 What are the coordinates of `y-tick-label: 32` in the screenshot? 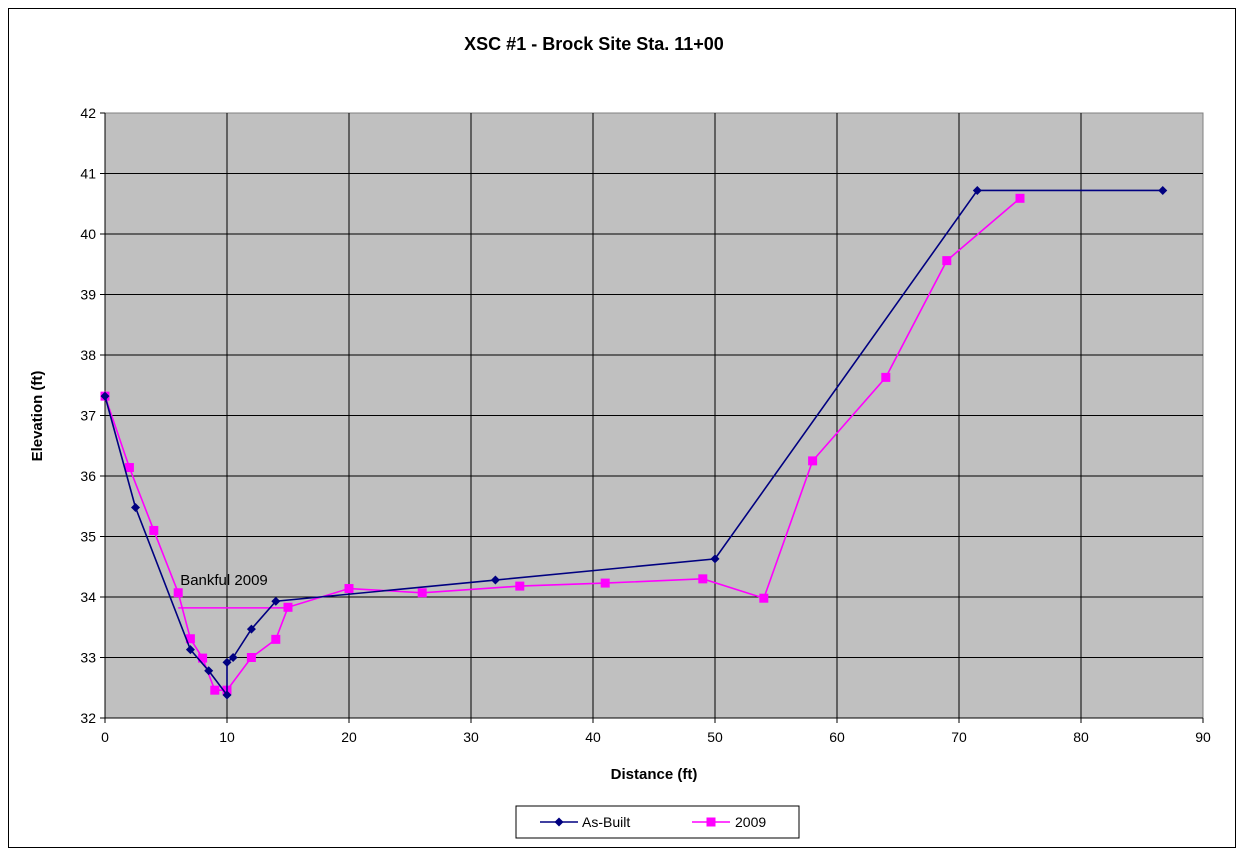 It's located at (88, 718).